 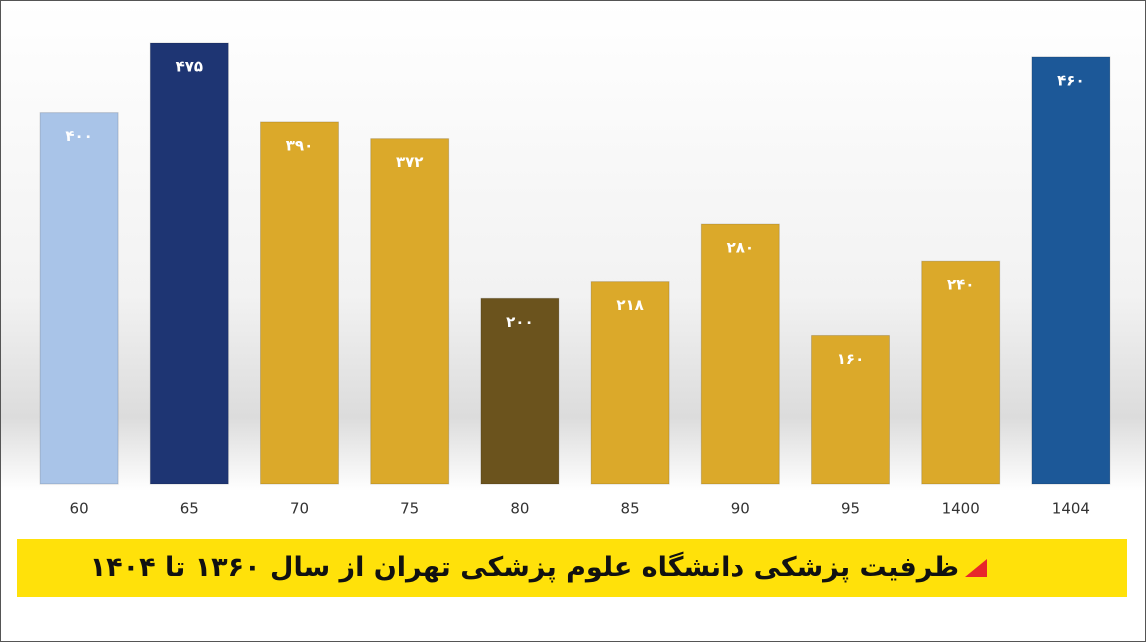 I want to click on data-label: ۱۶۰, so click(x=850, y=359).